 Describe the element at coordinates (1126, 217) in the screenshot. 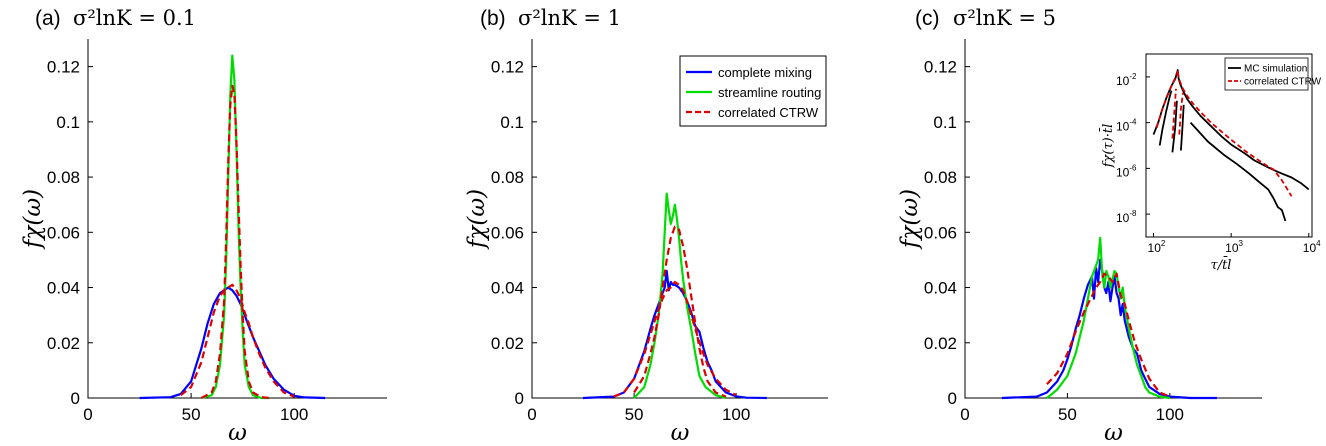

I see `inset-y-tick-label: 10⁻⁸` at that location.